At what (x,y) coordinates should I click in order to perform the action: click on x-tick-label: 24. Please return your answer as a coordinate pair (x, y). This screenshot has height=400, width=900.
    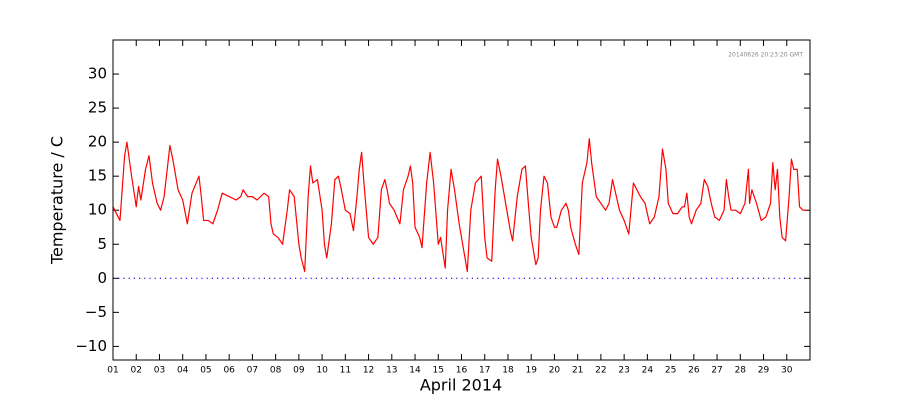
    Looking at the image, I should click on (648, 371).